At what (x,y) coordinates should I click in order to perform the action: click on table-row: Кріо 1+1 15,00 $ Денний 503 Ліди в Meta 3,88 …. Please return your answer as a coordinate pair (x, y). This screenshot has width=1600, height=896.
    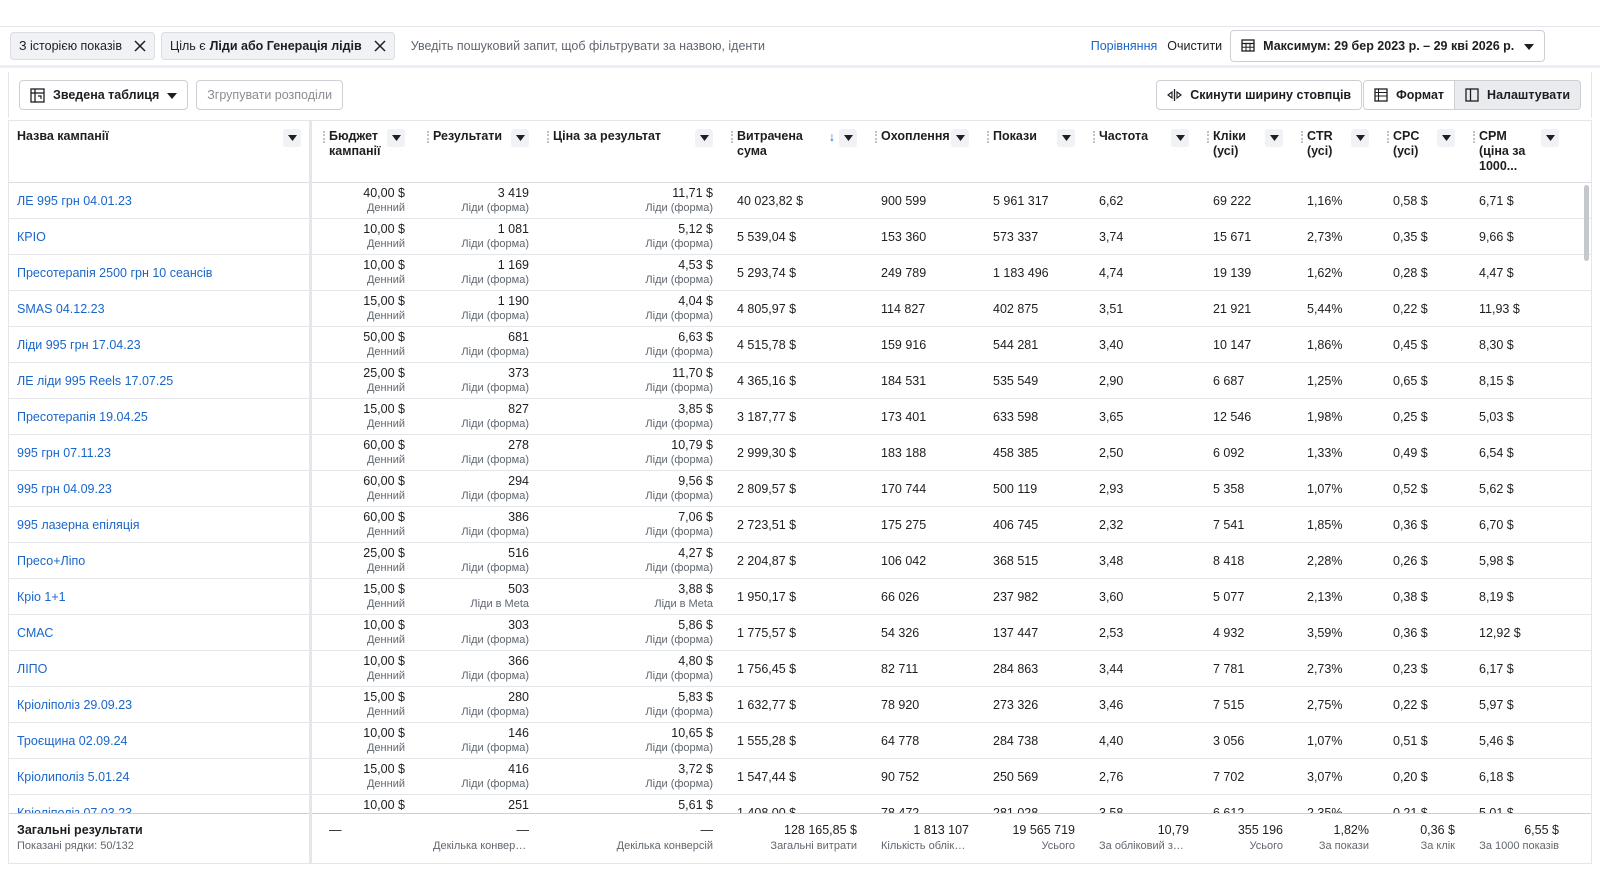
    Looking at the image, I should click on (800, 597).